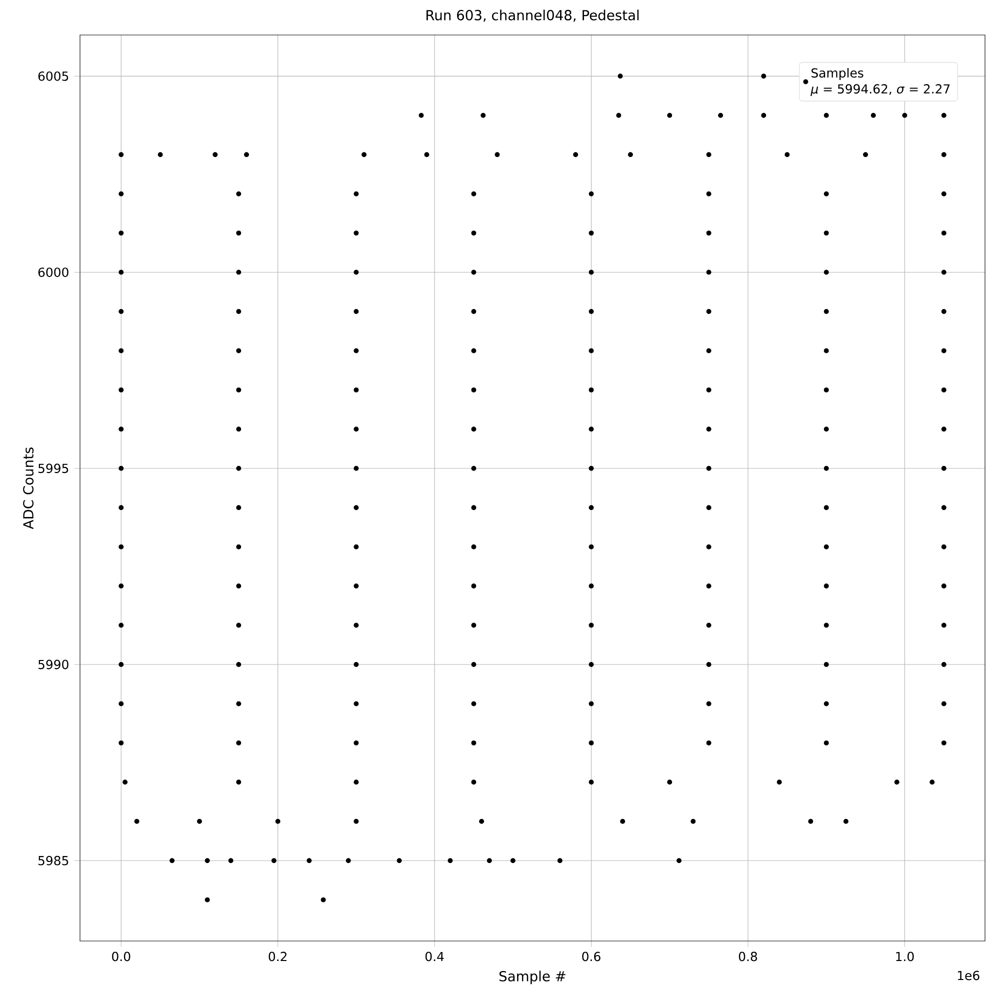 This screenshot has height=1000, width=1000. I want to click on y-axis-title: ADC Counts, so click(28, 488).